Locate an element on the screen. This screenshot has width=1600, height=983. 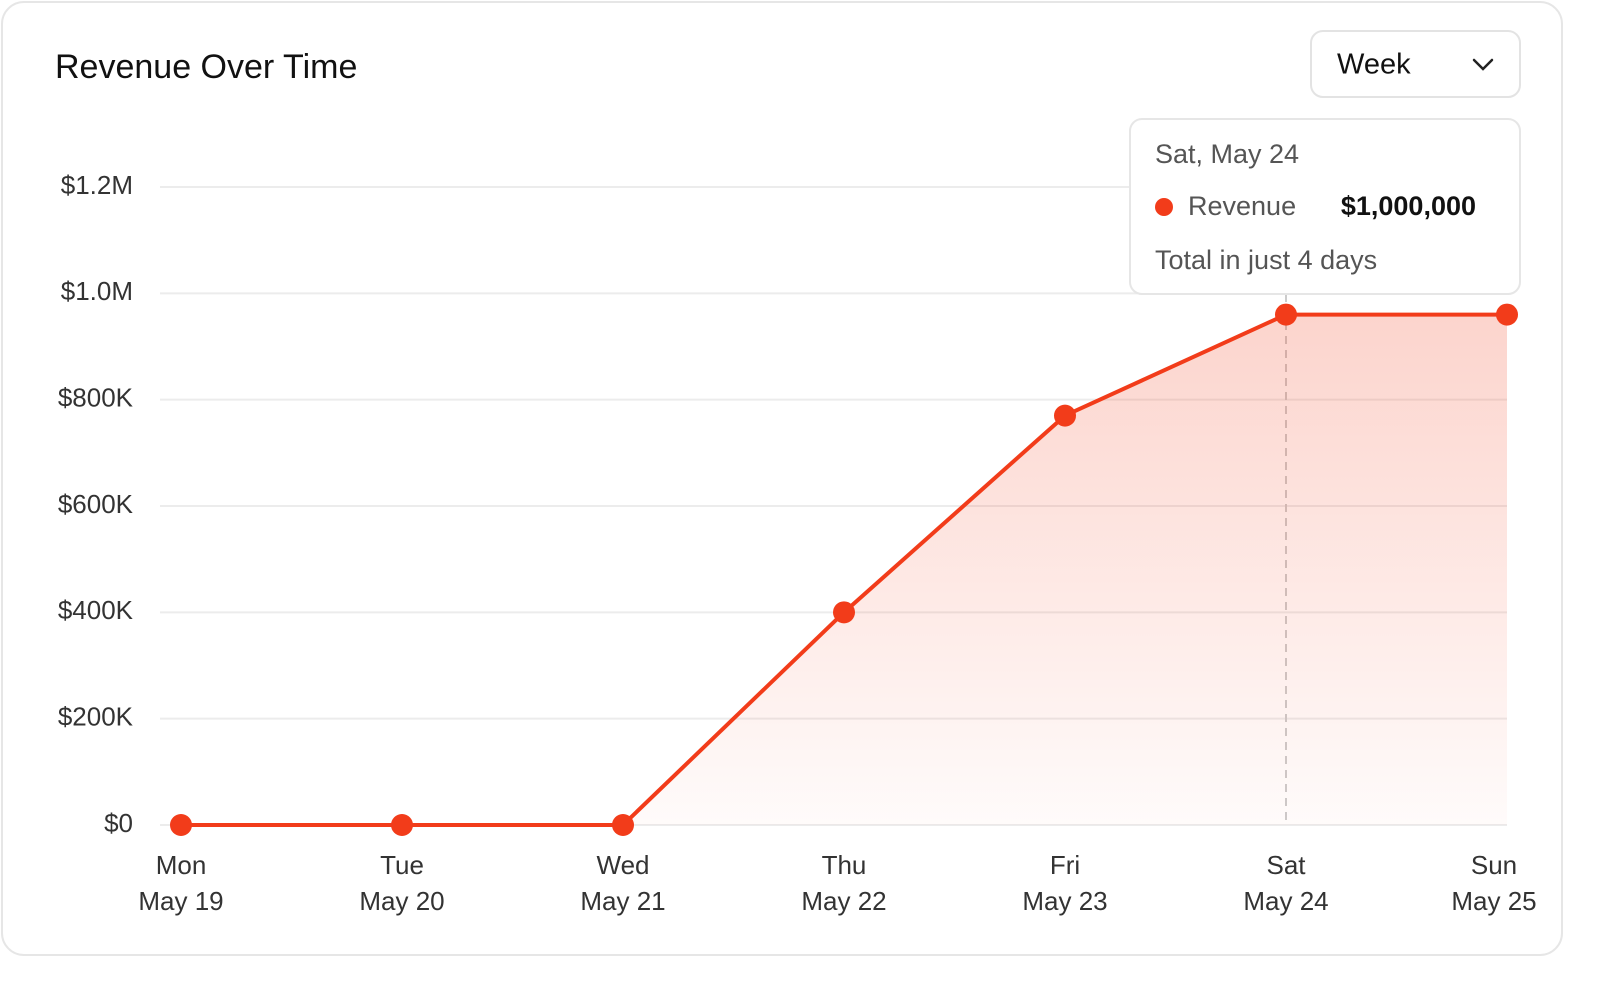
y-tick-label: $600K is located at coordinates (96, 504).